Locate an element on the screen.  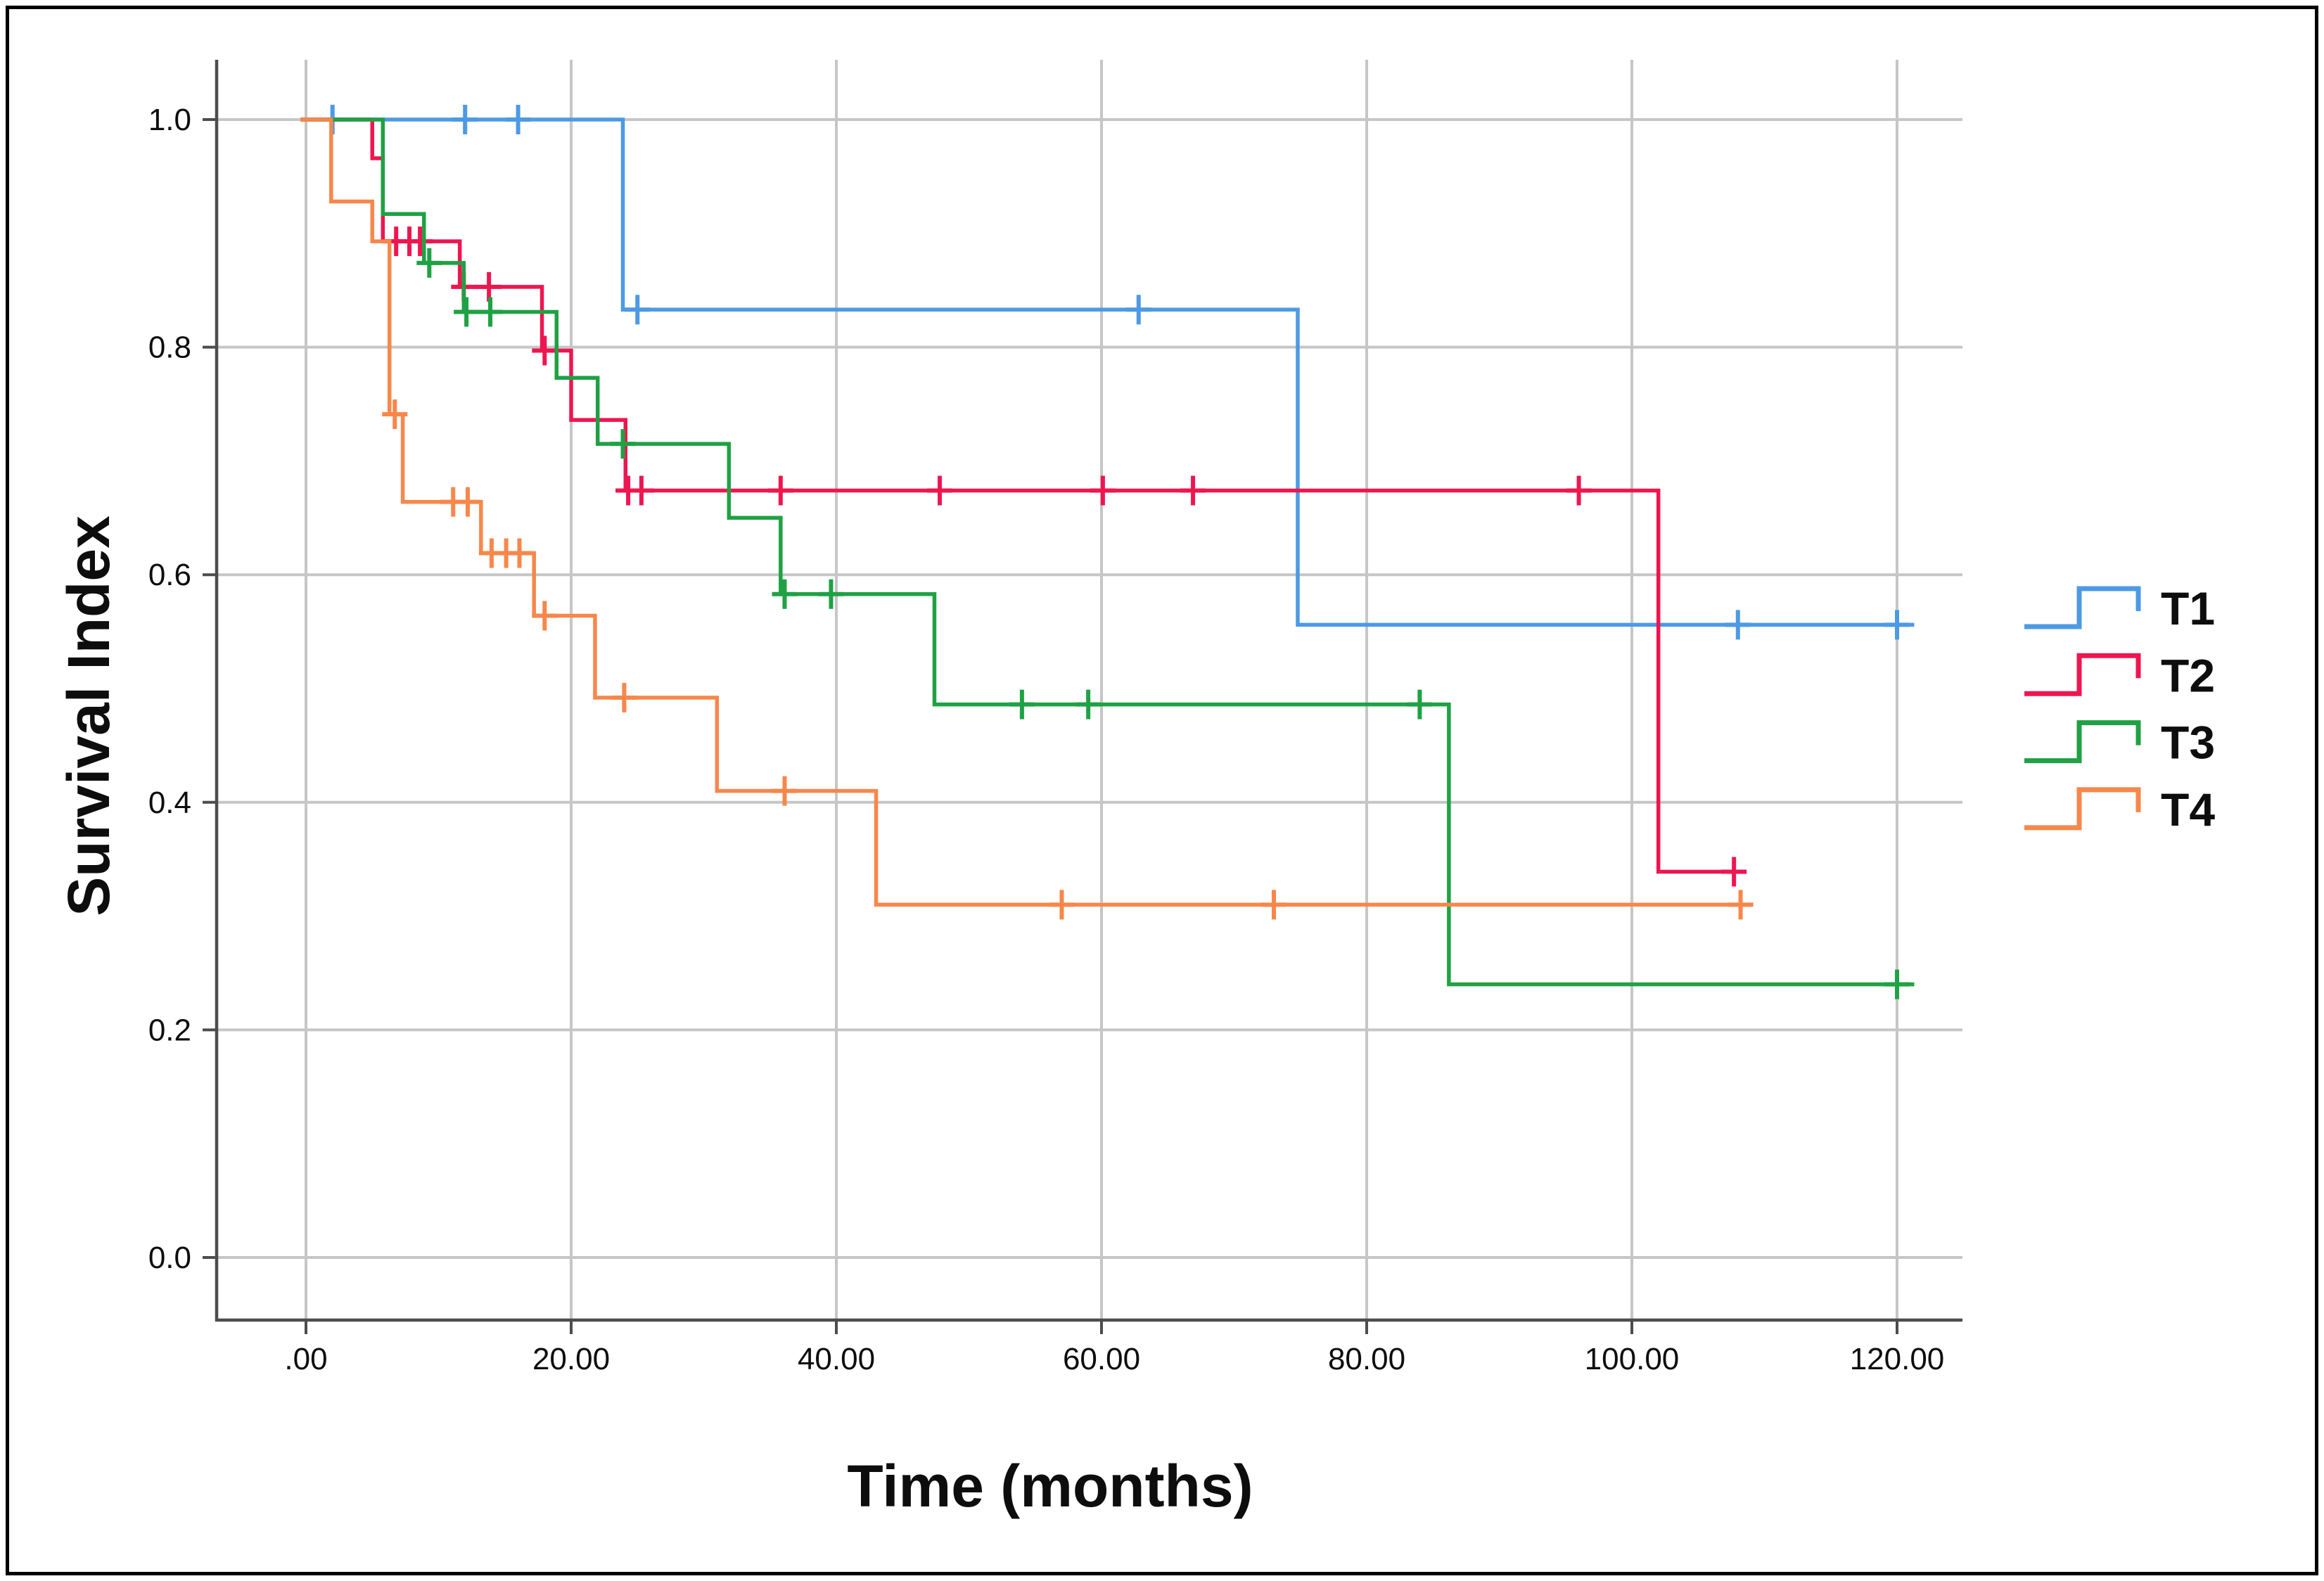
y-tick-label: 0.8 is located at coordinates (169, 348).